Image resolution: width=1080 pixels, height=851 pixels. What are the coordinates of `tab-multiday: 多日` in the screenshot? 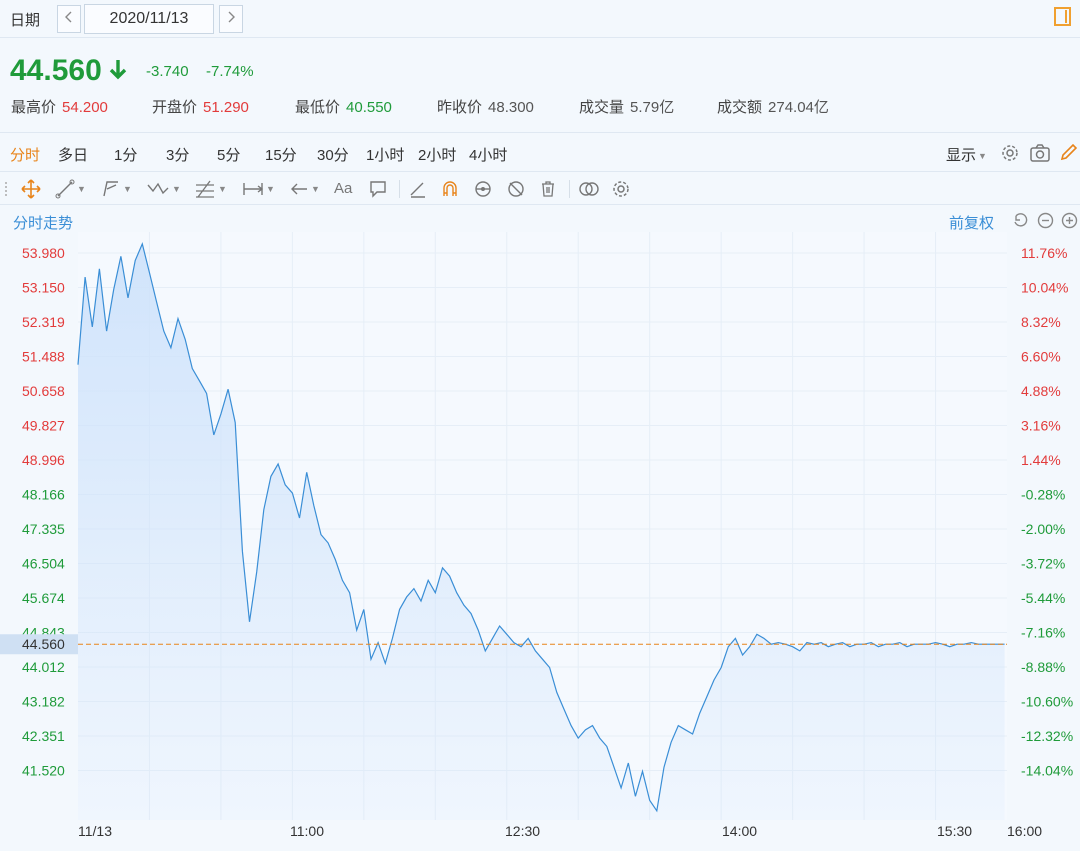 It's located at (73, 155).